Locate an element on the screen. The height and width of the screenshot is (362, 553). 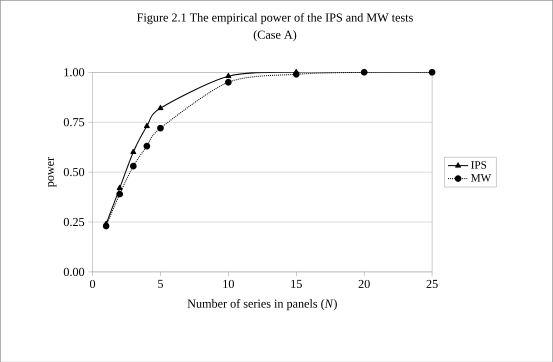
x-tick-label: 15 is located at coordinates (296, 284).